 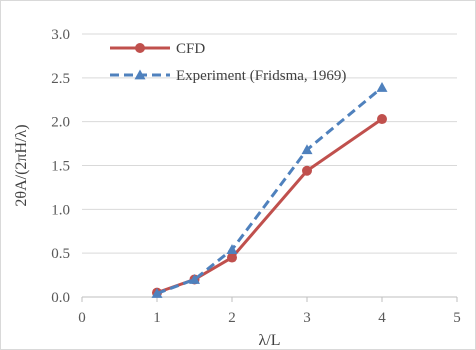 What do you see at coordinates (270, 340) in the screenshot?
I see `x-axis-label: λ/L` at bounding box center [270, 340].